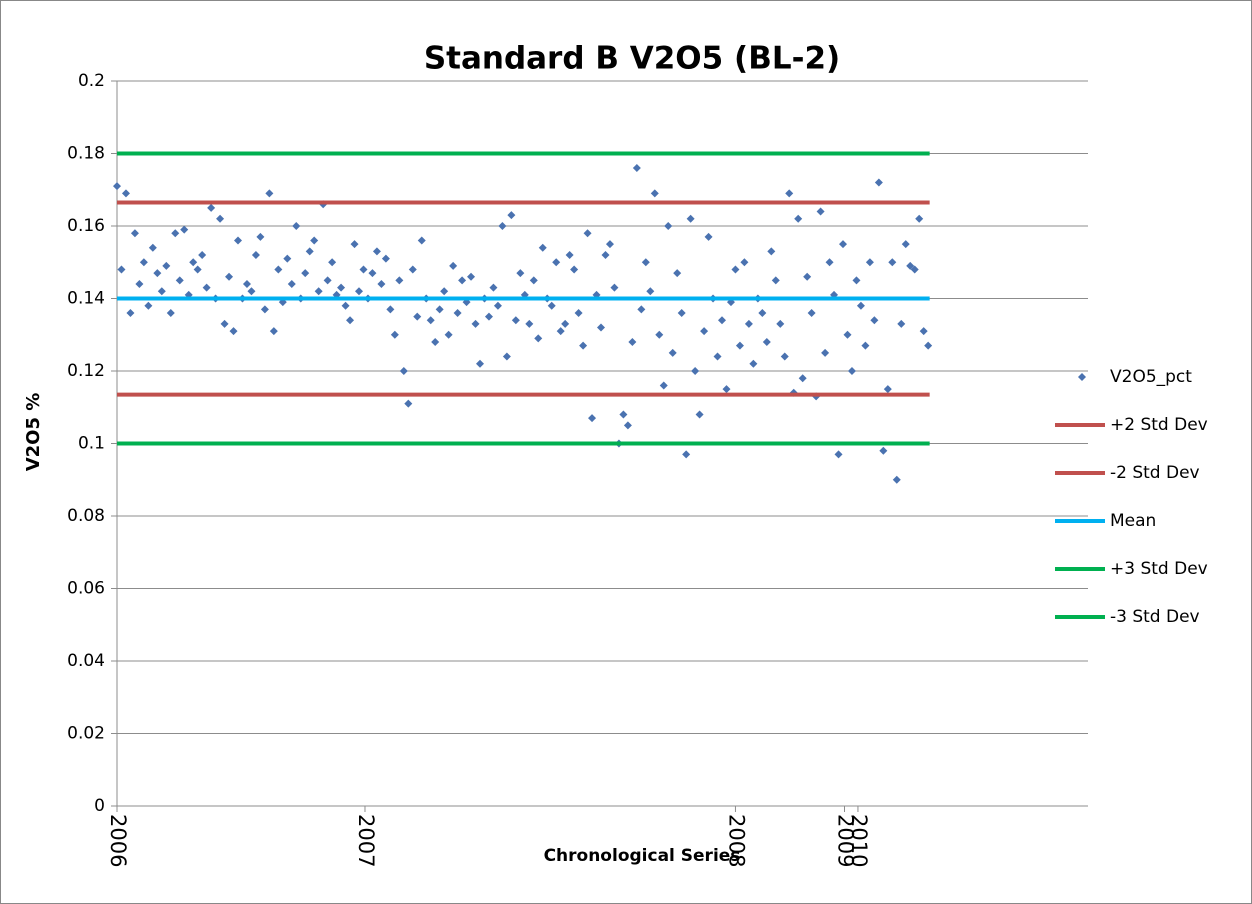 The width and height of the screenshot is (1252, 904). Describe the element at coordinates (1133, 521) in the screenshot. I see `legend-label: Mean` at that location.